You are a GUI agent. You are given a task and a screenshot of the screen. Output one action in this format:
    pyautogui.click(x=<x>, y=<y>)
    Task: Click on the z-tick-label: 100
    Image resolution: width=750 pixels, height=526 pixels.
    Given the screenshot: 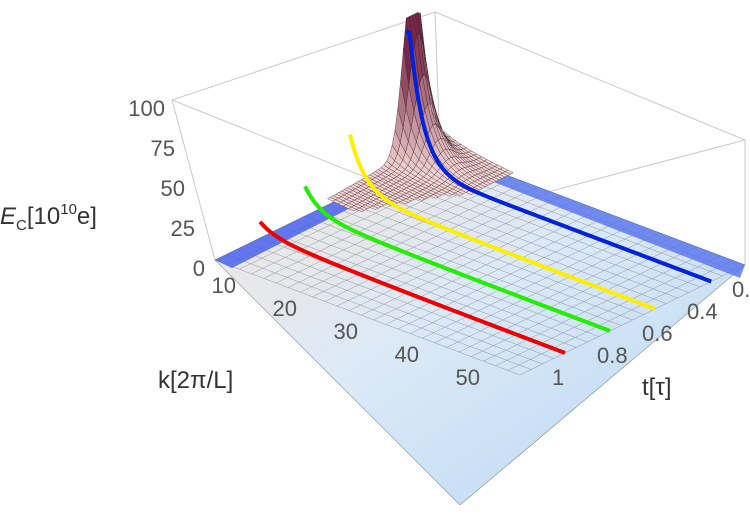 What is the action you would take?
    pyautogui.click(x=146, y=108)
    